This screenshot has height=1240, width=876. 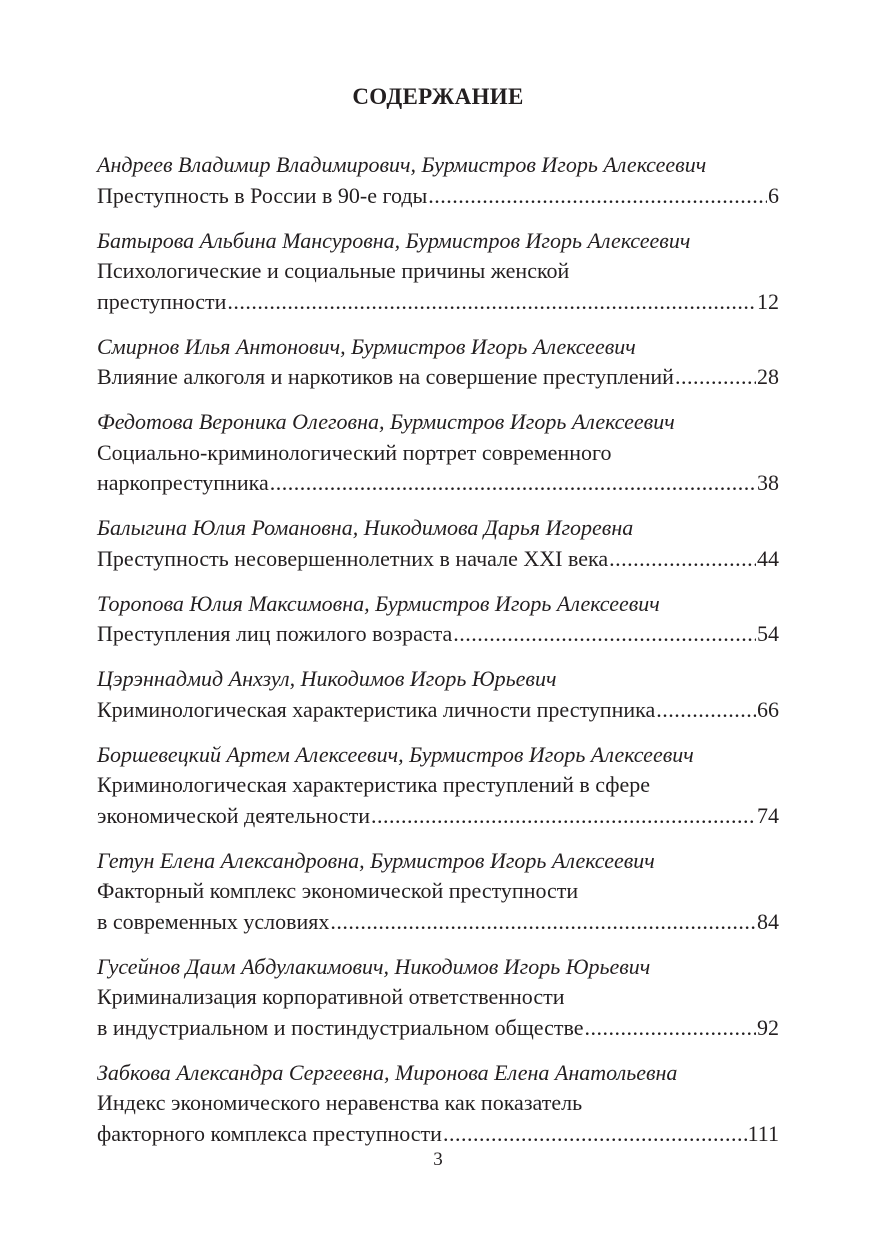 I want to click on entry-title-last-line: Преступления лиц пожилого возраста 54, so click(x=438, y=634).